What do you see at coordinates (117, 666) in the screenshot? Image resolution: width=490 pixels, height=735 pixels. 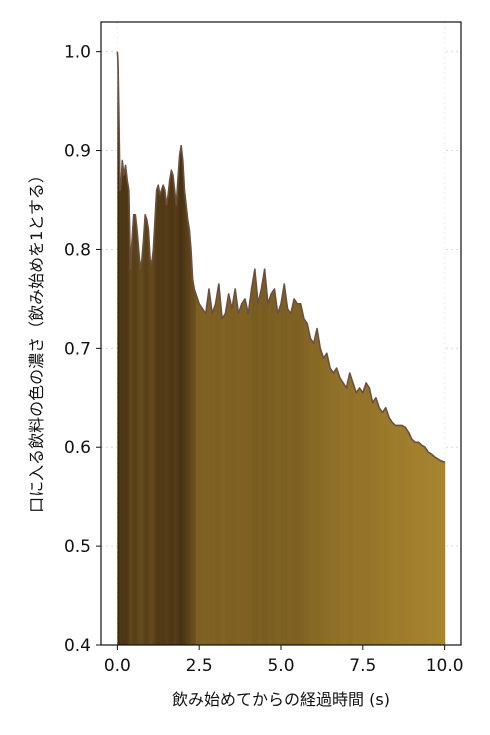 I see `x-tick-label: 0.0` at bounding box center [117, 666].